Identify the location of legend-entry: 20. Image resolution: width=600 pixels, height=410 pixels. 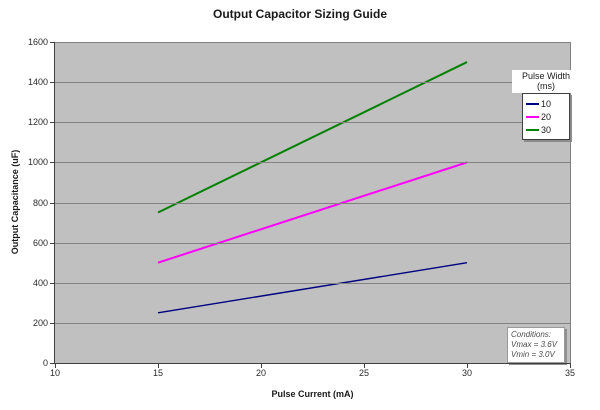
(546, 116).